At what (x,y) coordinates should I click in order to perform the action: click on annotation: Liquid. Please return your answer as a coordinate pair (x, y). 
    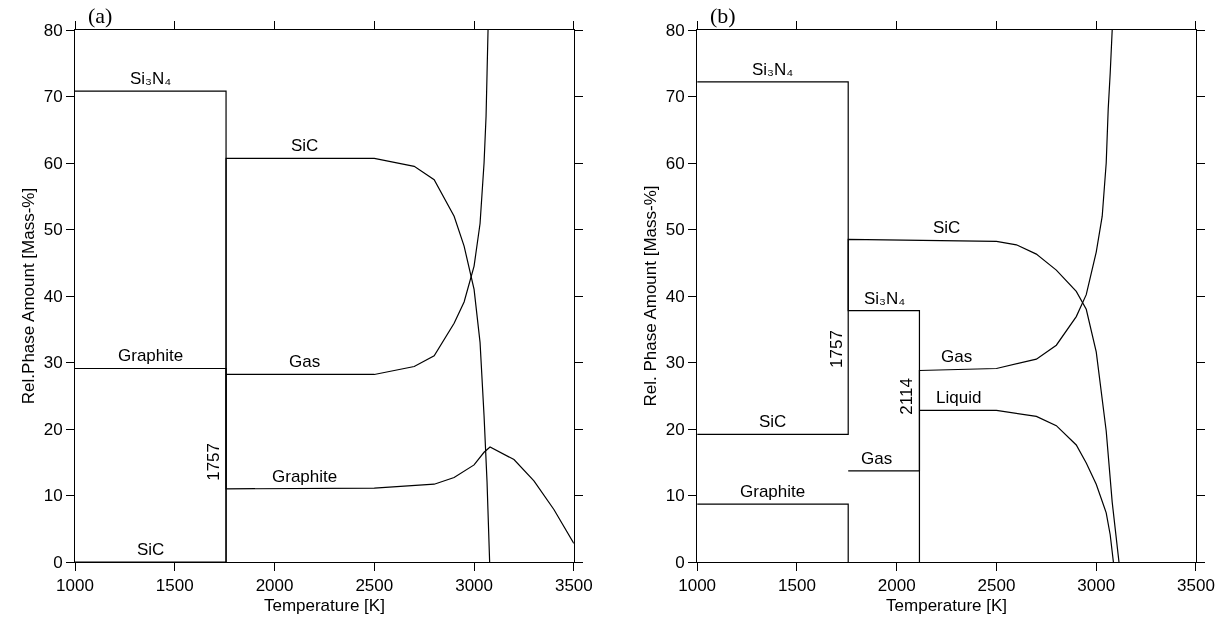
    Looking at the image, I should click on (959, 397).